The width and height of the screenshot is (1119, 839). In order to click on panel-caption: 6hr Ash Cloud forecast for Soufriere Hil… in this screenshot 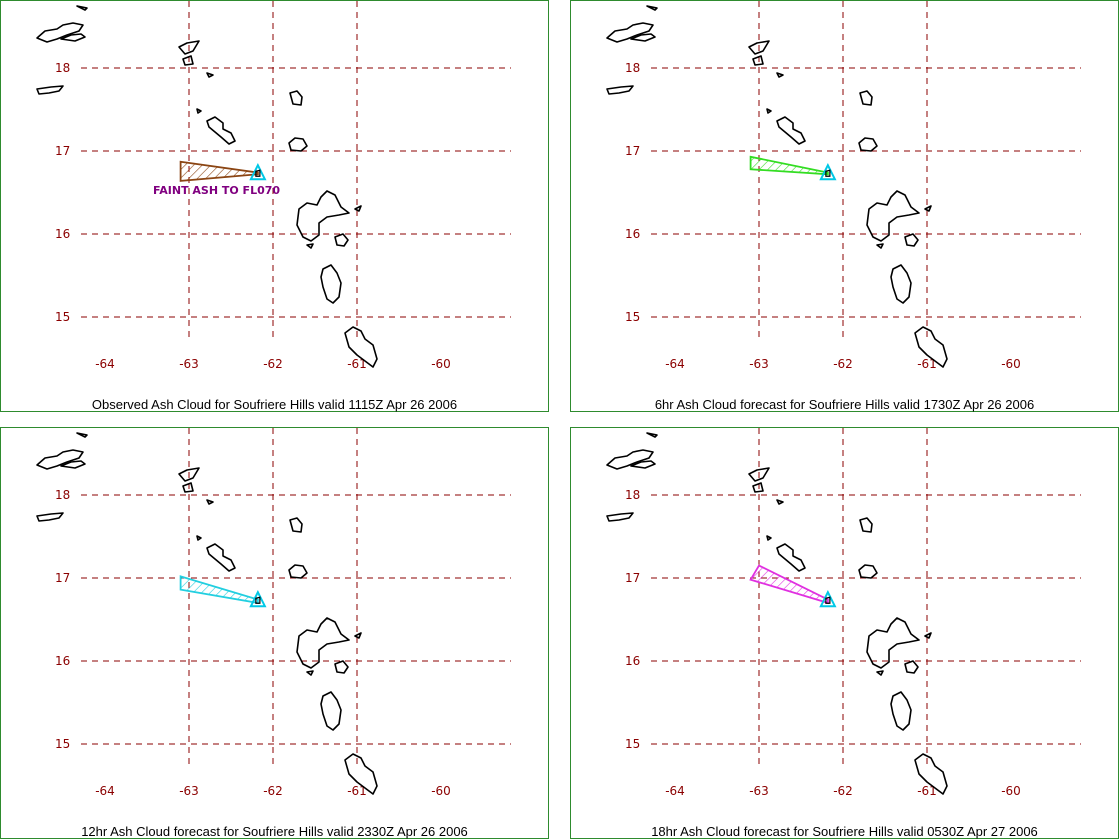, I will do `click(844, 404)`.